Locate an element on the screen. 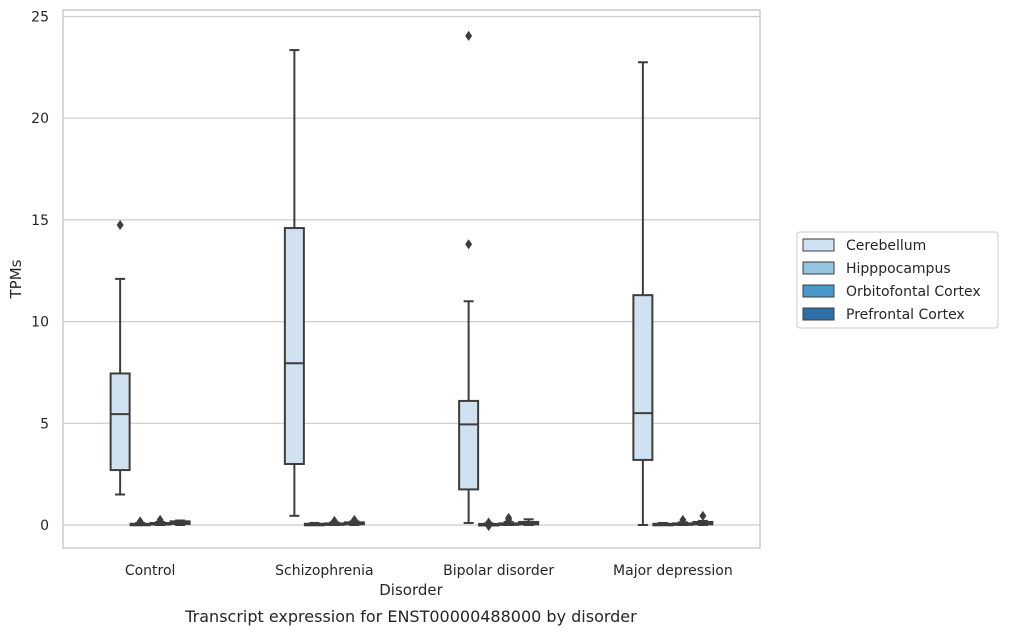 The width and height of the screenshot is (1009, 635). y-tick-label: 20 is located at coordinates (40, 119).